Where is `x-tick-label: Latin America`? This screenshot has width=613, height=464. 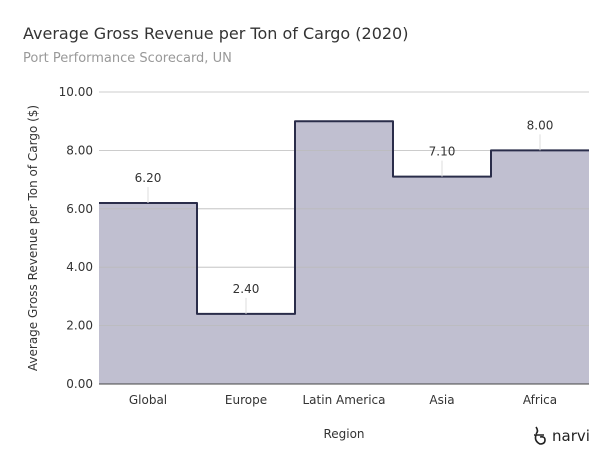 x-tick-label: Latin America is located at coordinates (344, 400).